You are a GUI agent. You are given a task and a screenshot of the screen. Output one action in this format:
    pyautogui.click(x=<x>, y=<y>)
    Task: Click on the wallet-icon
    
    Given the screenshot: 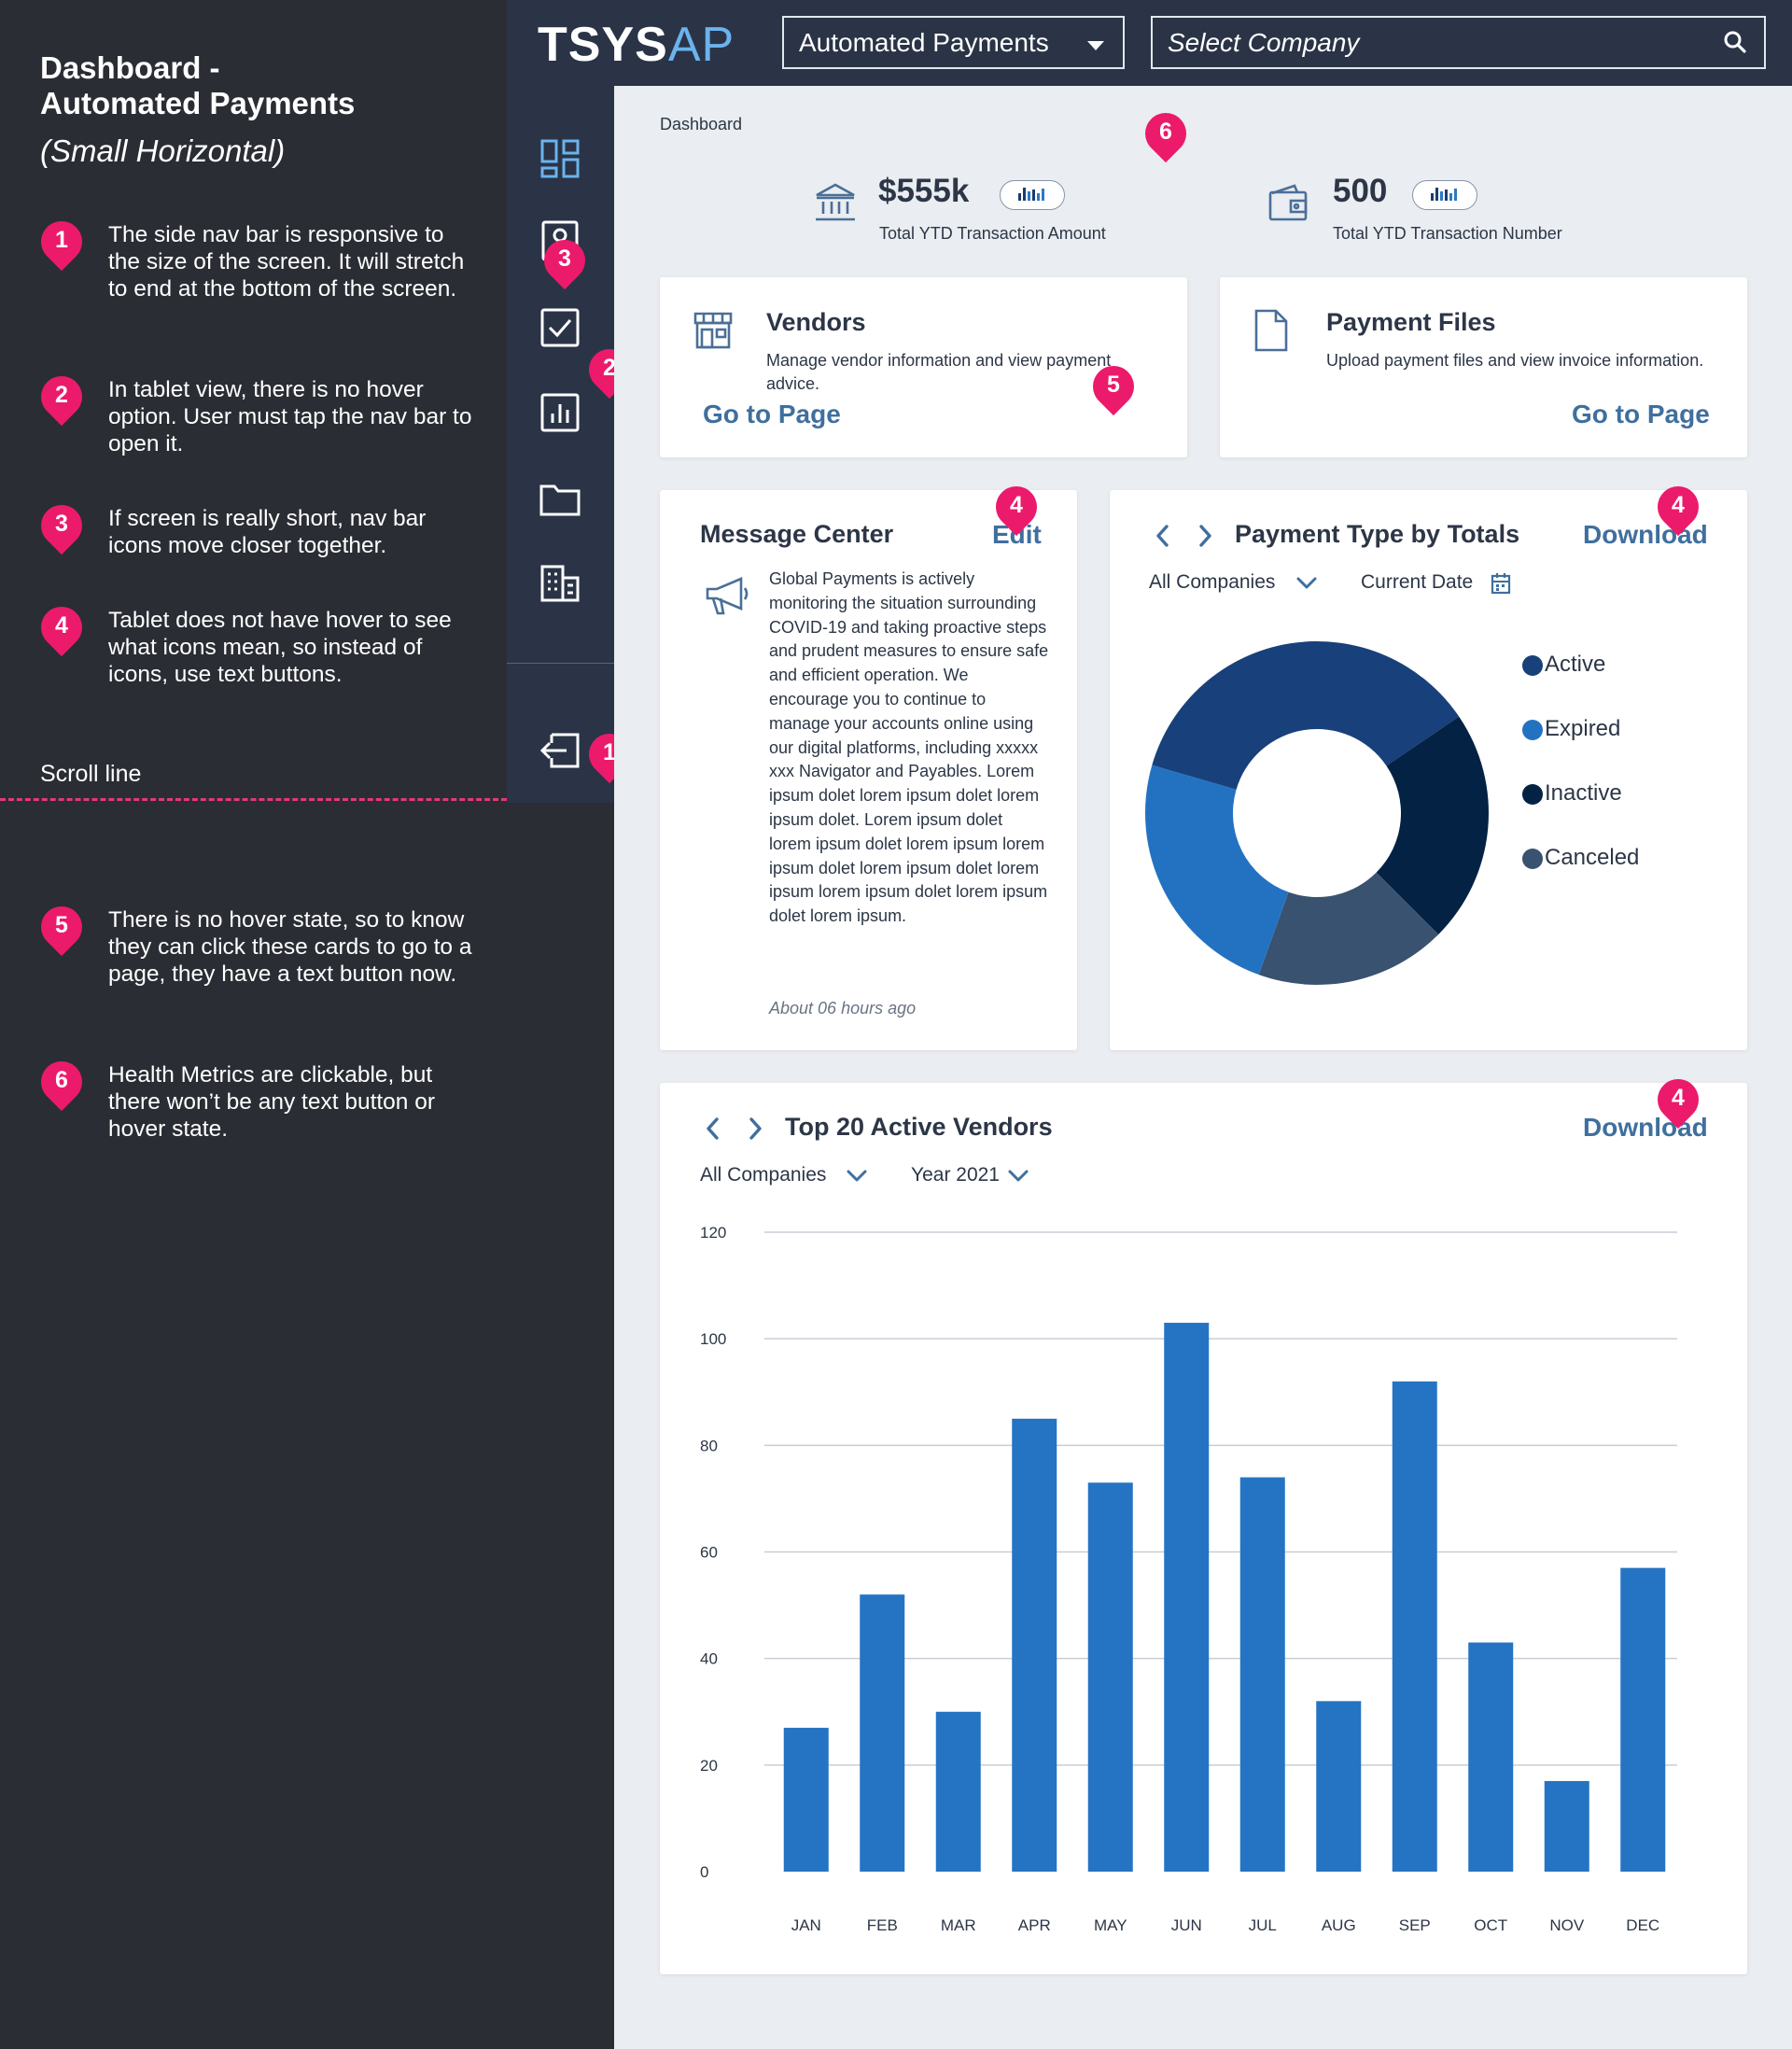 What is the action you would take?
    pyautogui.click(x=1289, y=205)
    